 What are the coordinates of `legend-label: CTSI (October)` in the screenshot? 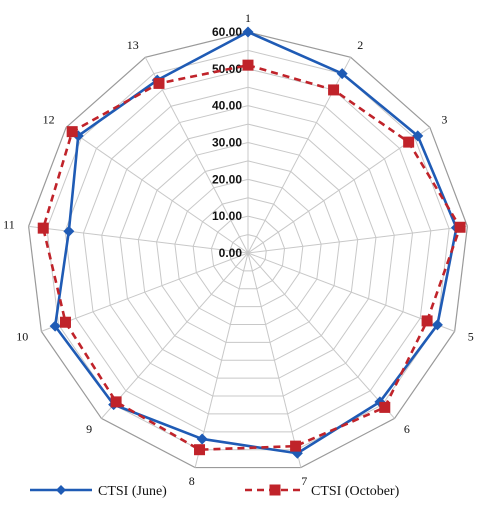 It's located at (355, 491).